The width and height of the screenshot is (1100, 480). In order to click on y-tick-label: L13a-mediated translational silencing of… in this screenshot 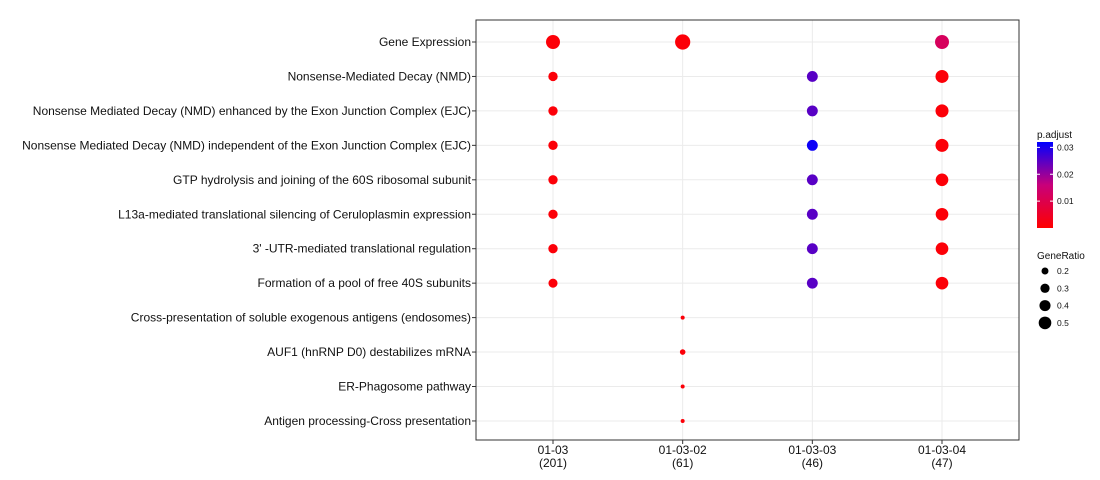, I will do `click(294, 214)`.